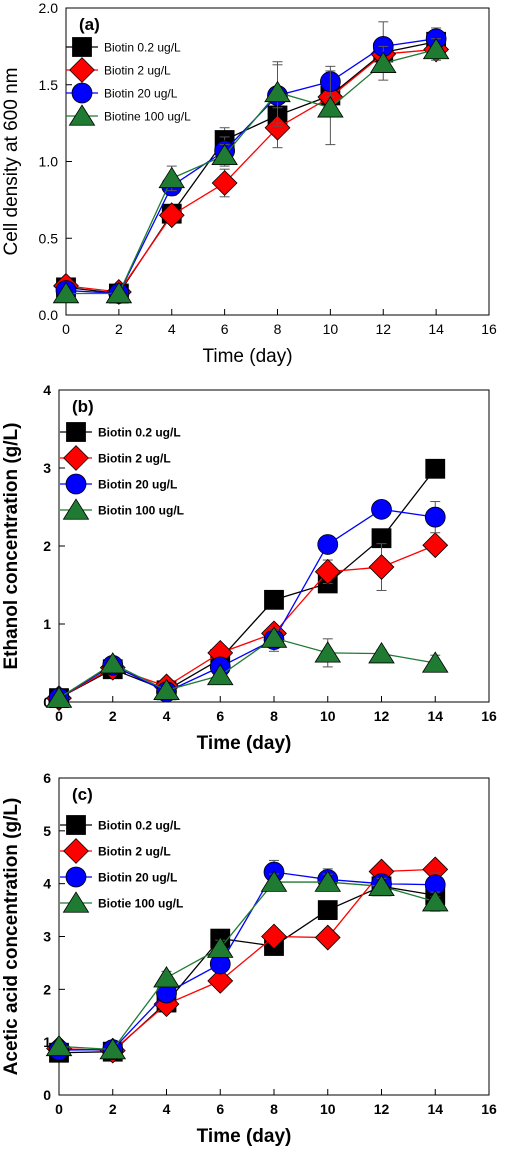  I want to click on y-tick-label: 2.0, so click(49, 8).